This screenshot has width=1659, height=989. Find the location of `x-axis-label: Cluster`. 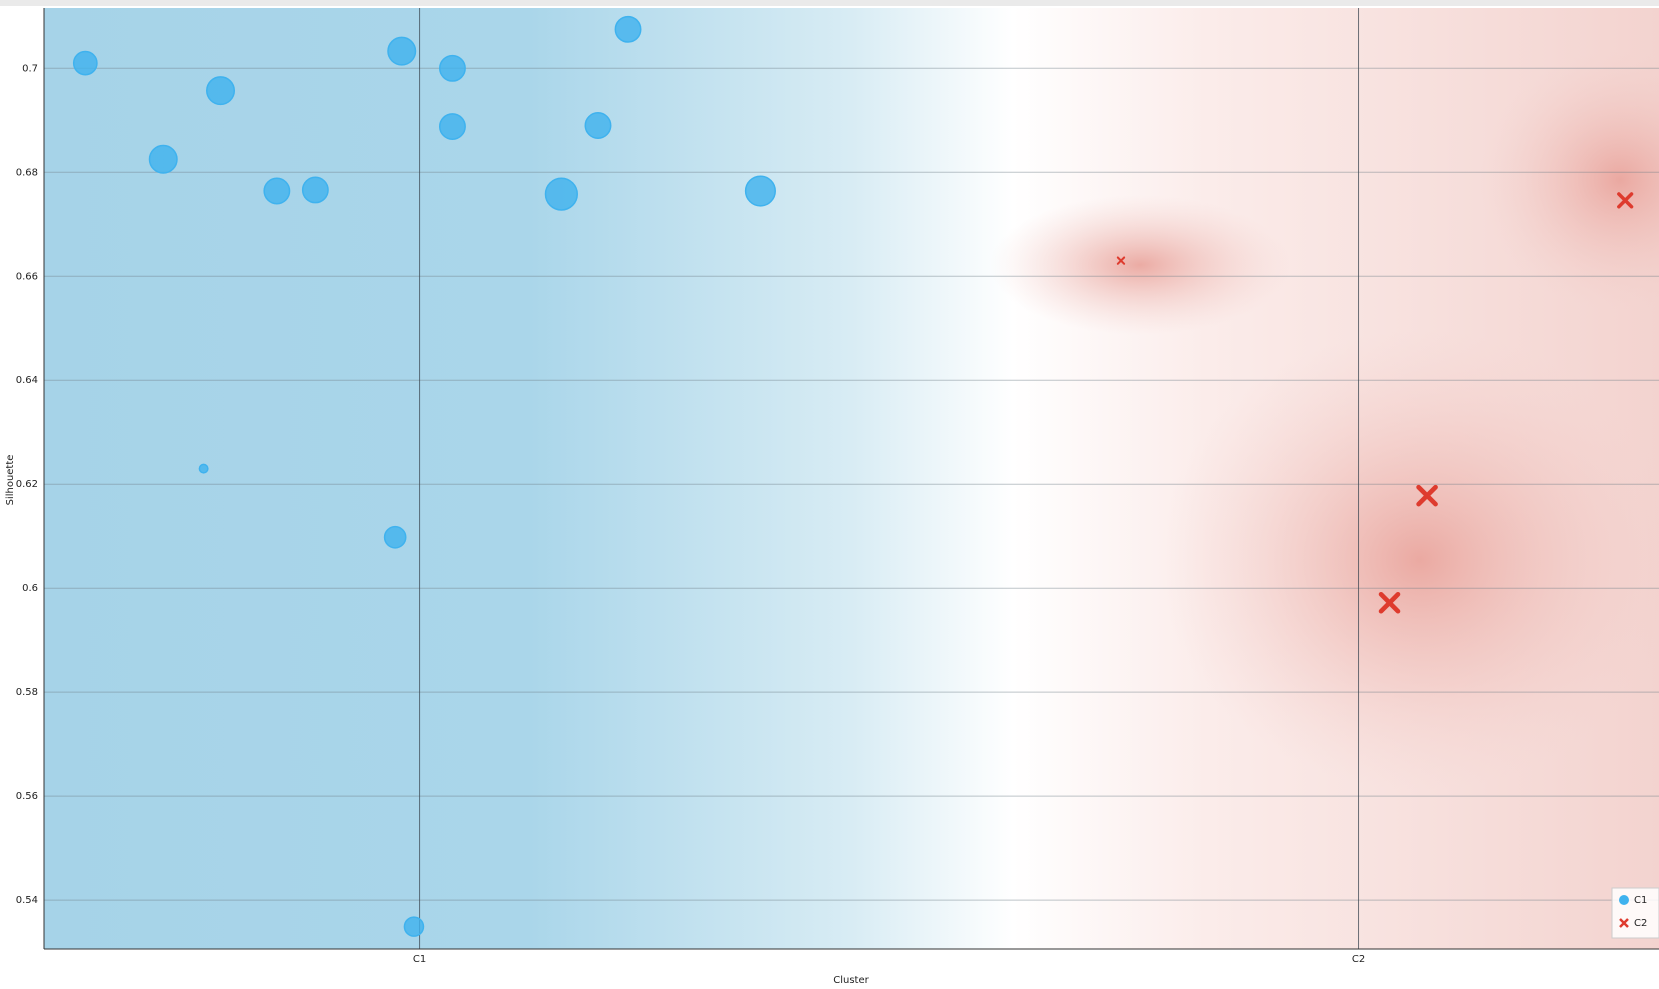

x-axis-label: Cluster is located at coordinates (851, 980).